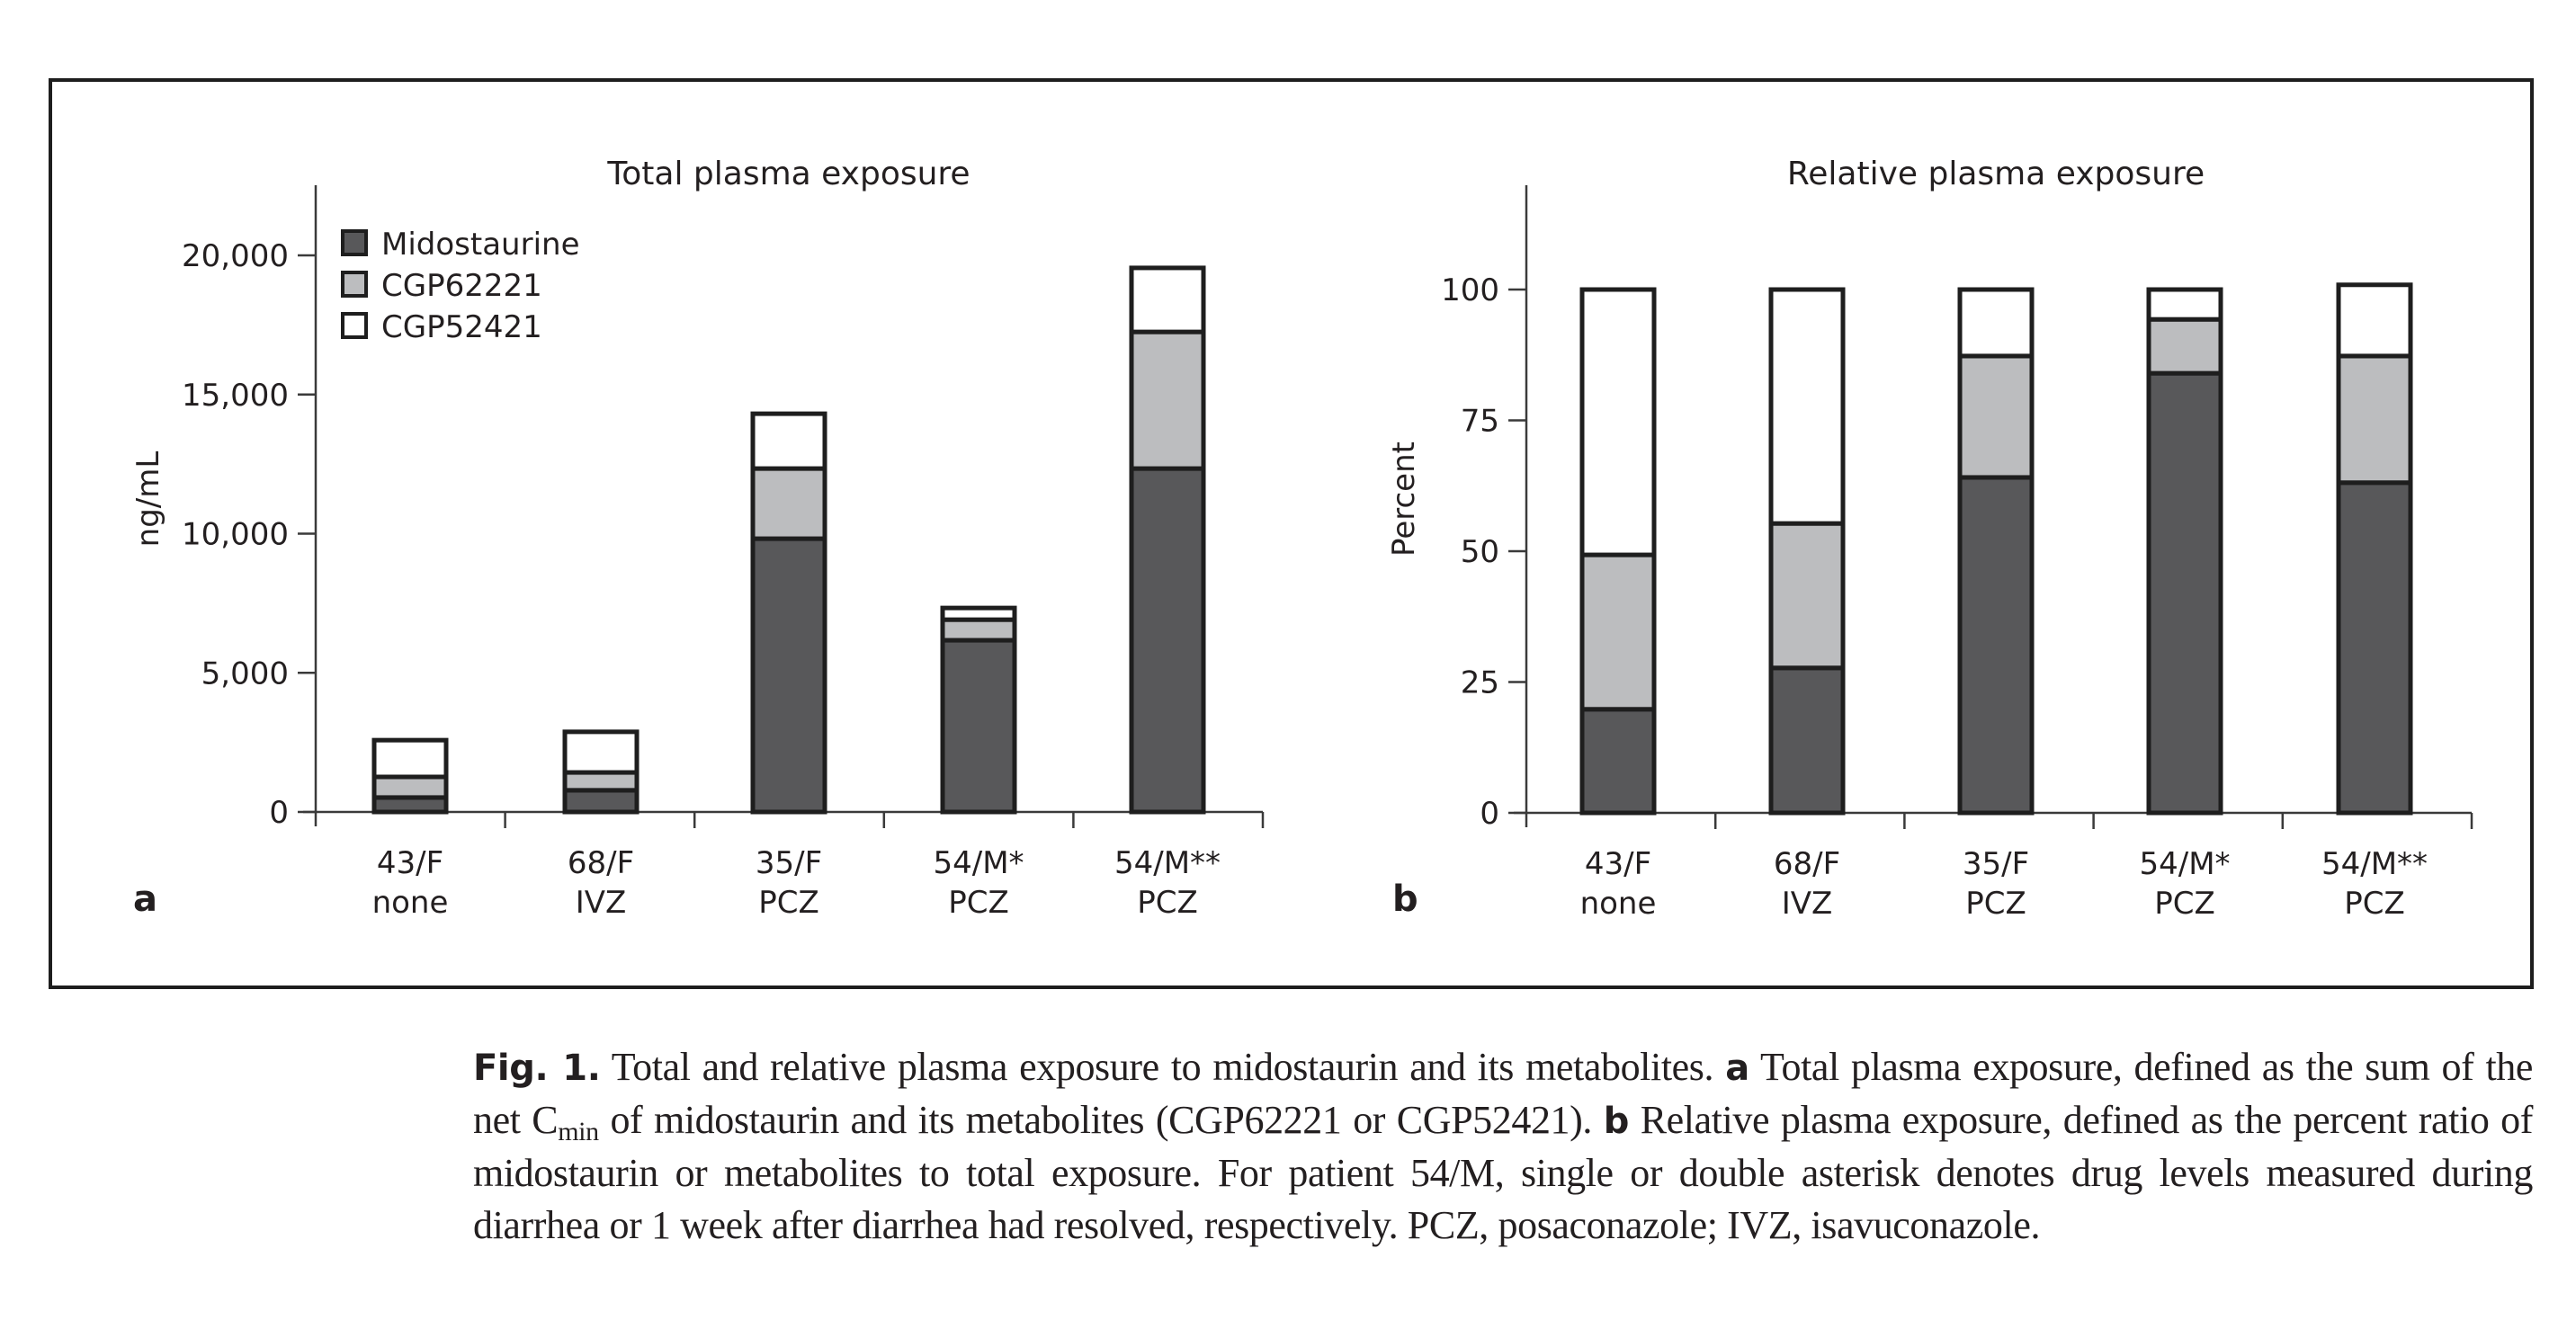 The height and width of the screenshot is (1320, 2576). I want to click on caption-subscript: min, so click(578, 1131).